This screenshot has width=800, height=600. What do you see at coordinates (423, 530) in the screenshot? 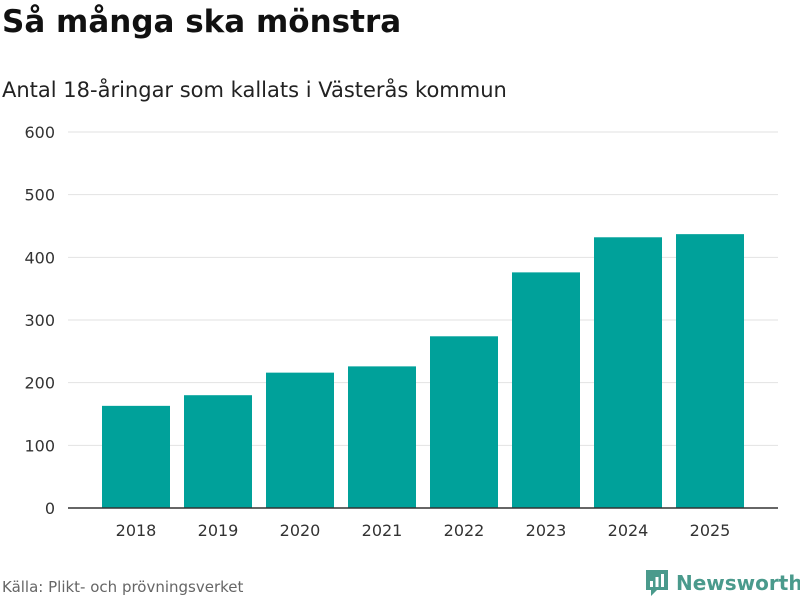
I see `x-tick-labels: 2018 2019 2020 2021 2022 2023 2024 2025` at bounding box center [423, 530].